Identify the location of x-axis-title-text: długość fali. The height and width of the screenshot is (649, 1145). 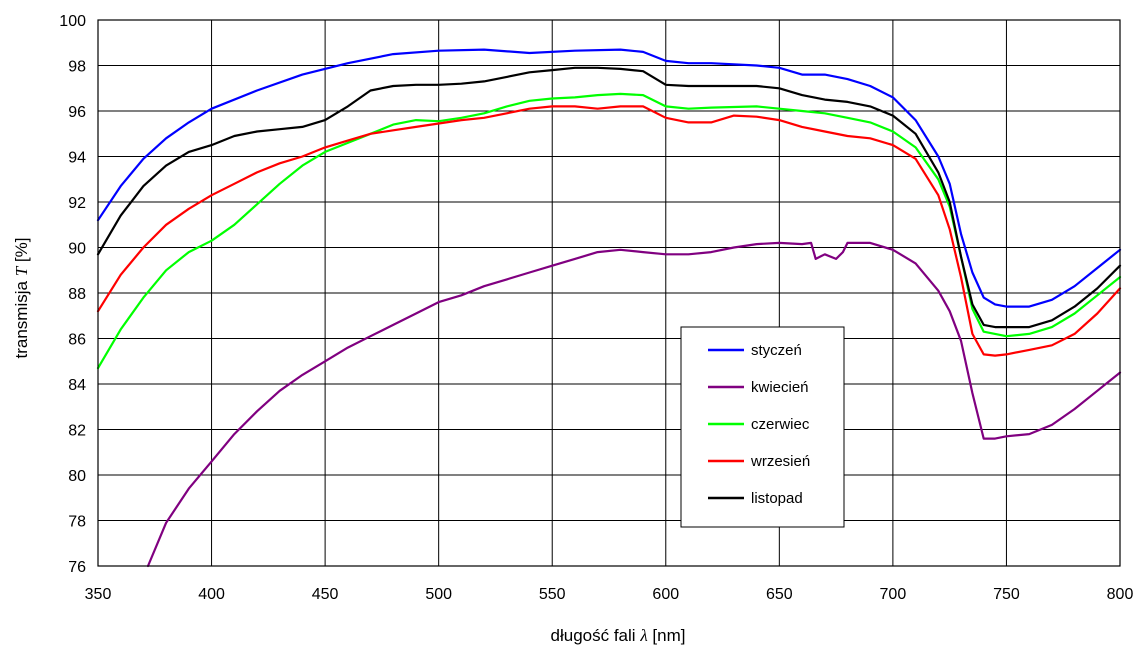
(593, 635).